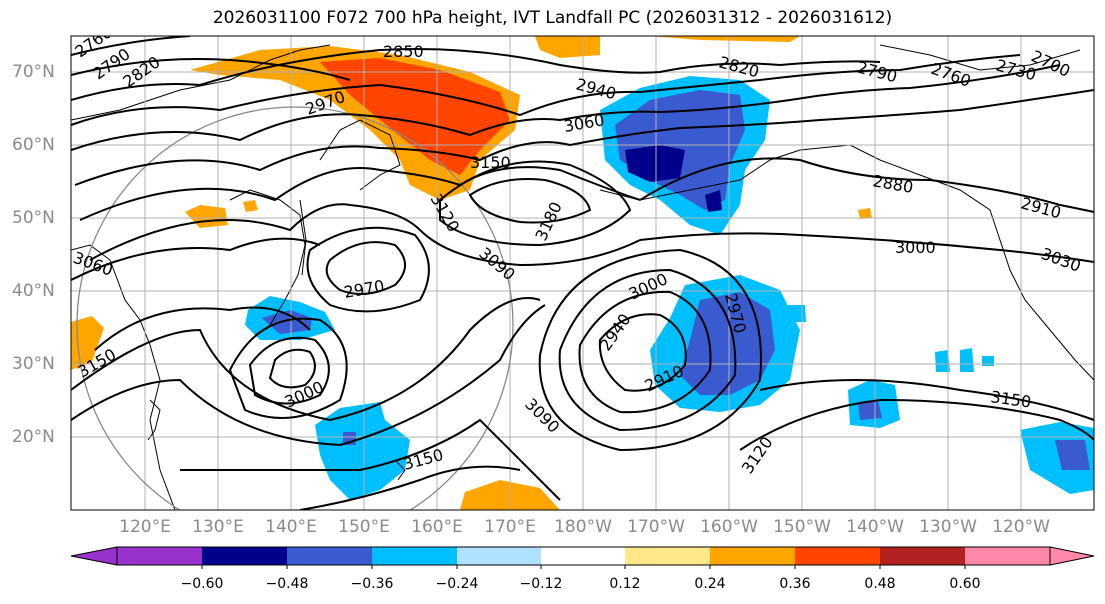  I want to click on colorbar-extend-min, so click(94, 556).